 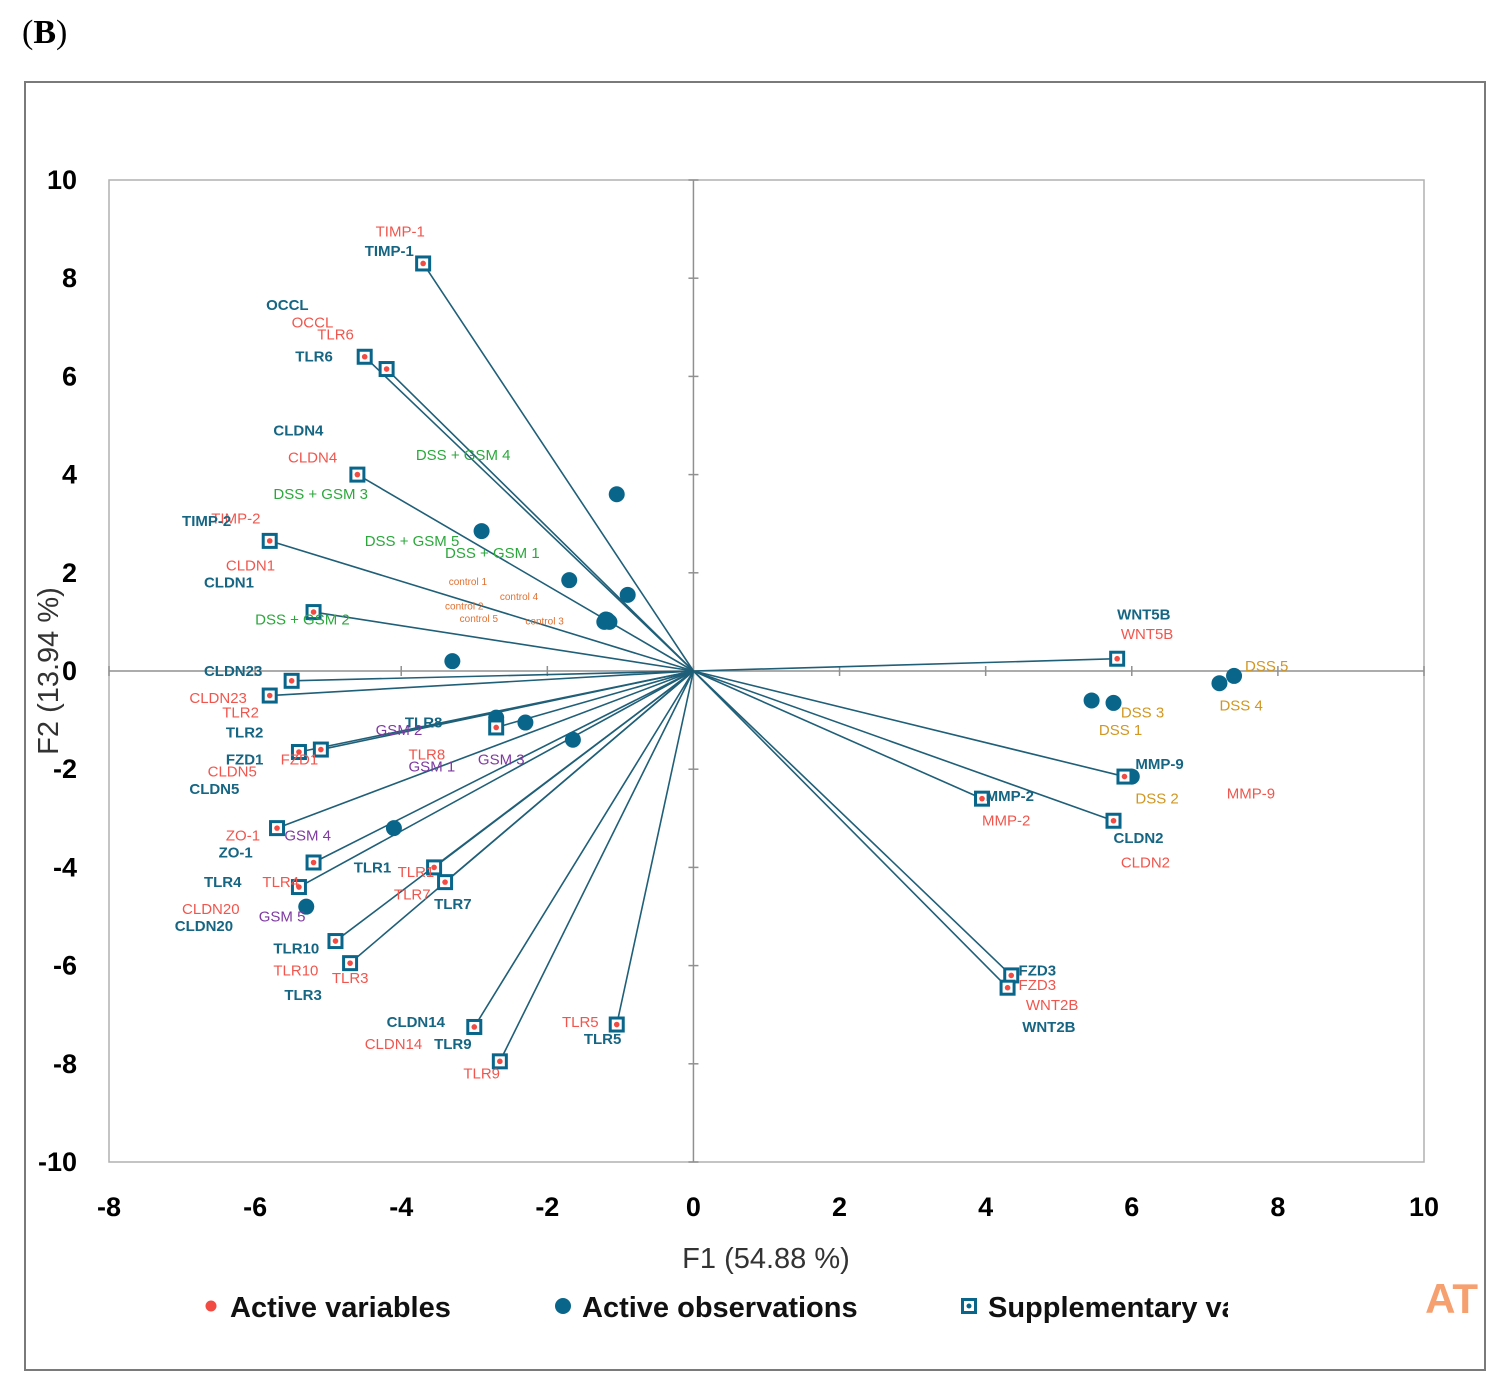 What do you see at coordinates (432, 767) in the screenshot?
I see `point-label-gsm-1: GSM 1` at bounding box center [432, 767].